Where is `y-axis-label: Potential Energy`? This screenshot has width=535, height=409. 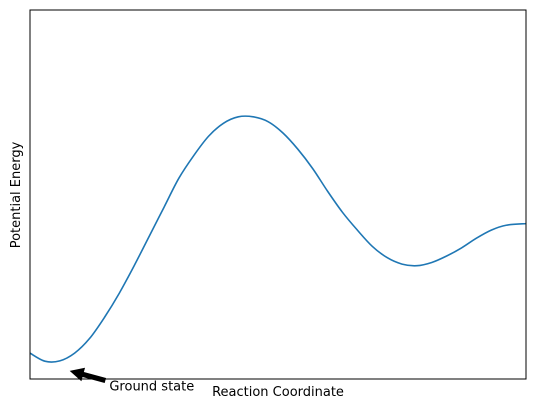 y-axis-label: Potential Energy is located at coordinates (16, 194).